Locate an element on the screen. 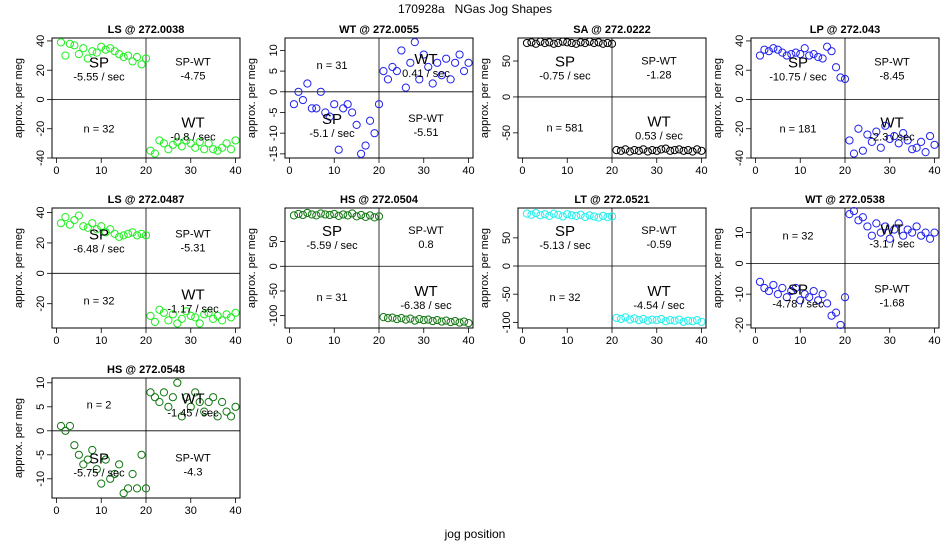 Image resolution: width=950 pixels, height=550 pixels. panel-3-x-tick-label: 30 is located at coordinates (657, 171).